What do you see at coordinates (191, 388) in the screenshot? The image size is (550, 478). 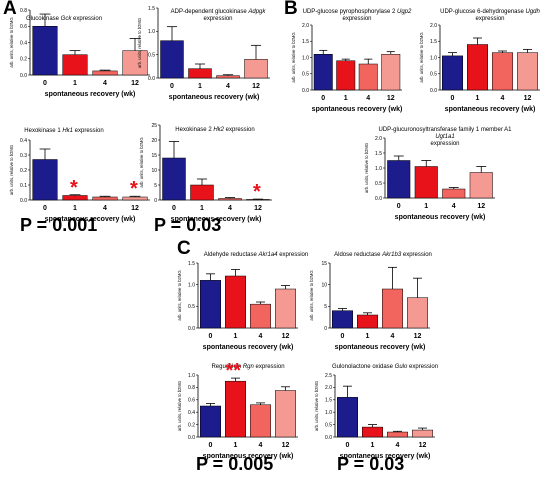 I see `y-tick-label: 0.8` at bounding box center [191, 388].